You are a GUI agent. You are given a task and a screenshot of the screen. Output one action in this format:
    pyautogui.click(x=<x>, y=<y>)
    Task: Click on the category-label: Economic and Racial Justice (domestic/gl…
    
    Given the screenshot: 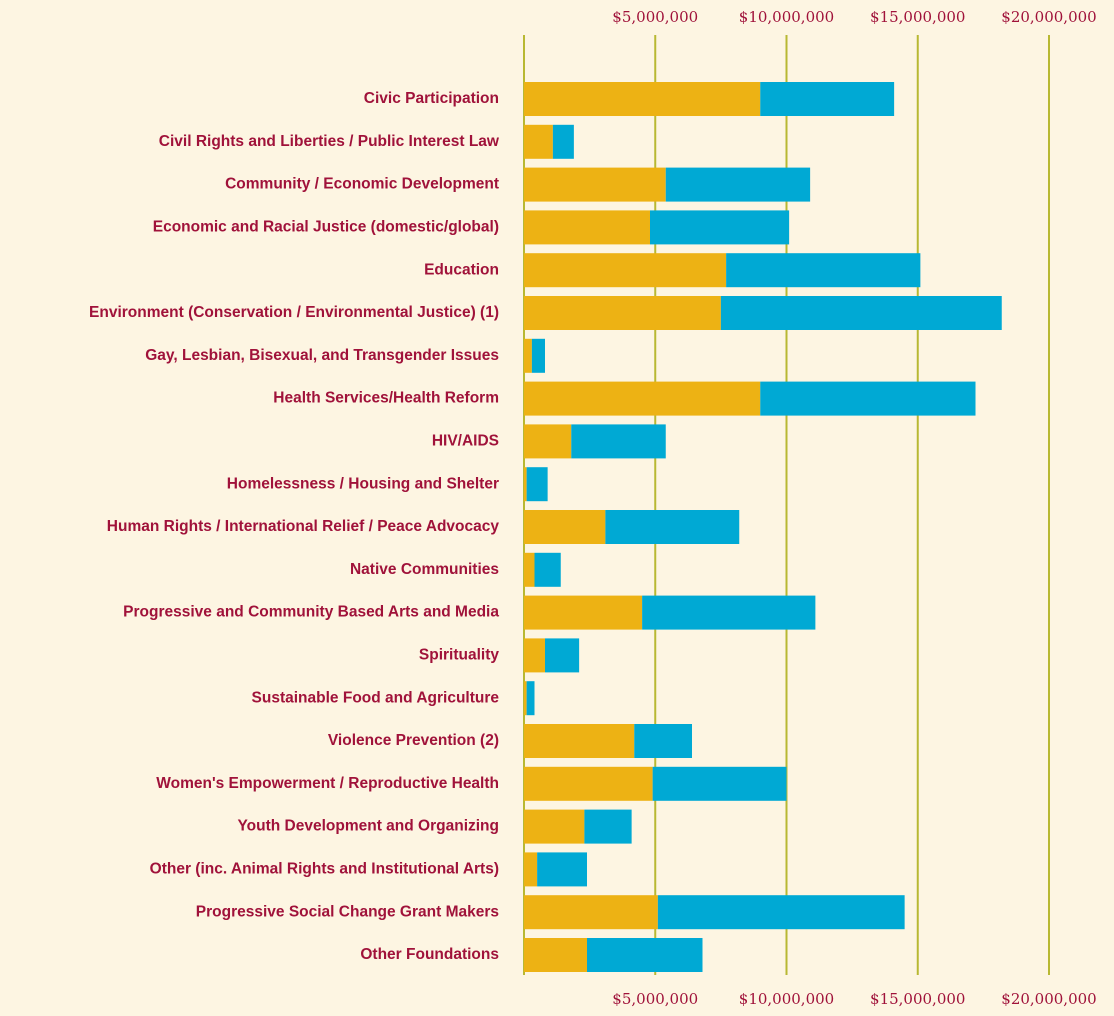 What is the action you would take?
    pyautogui.click(x=326, y=226)
    